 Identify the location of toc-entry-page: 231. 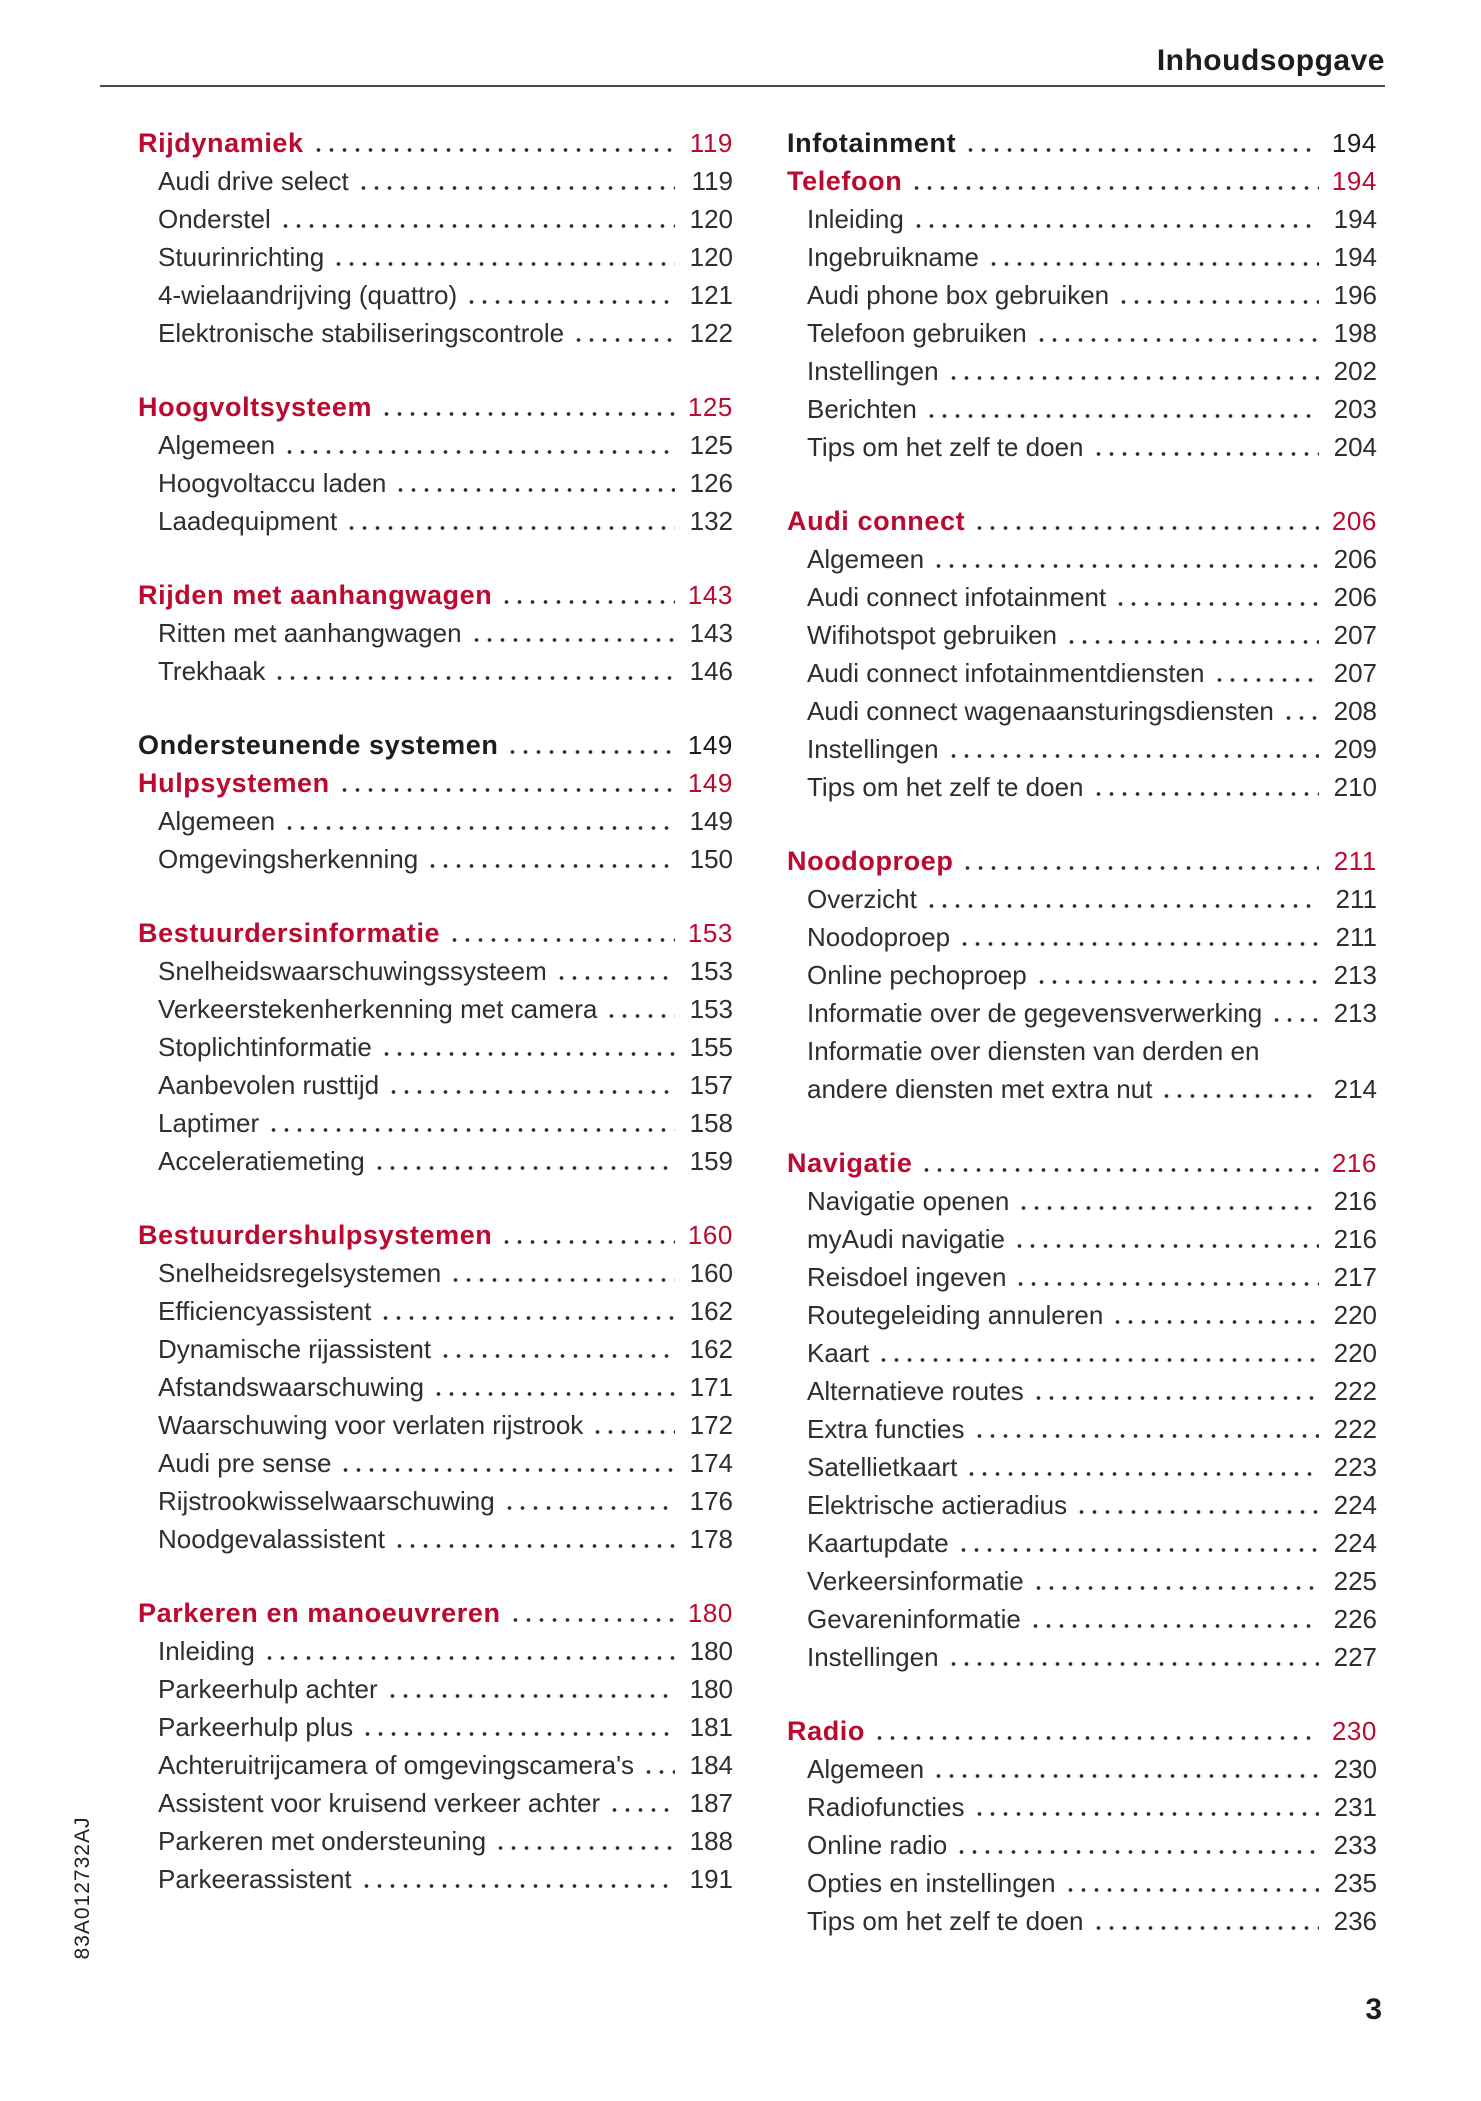
(1355, 1807).